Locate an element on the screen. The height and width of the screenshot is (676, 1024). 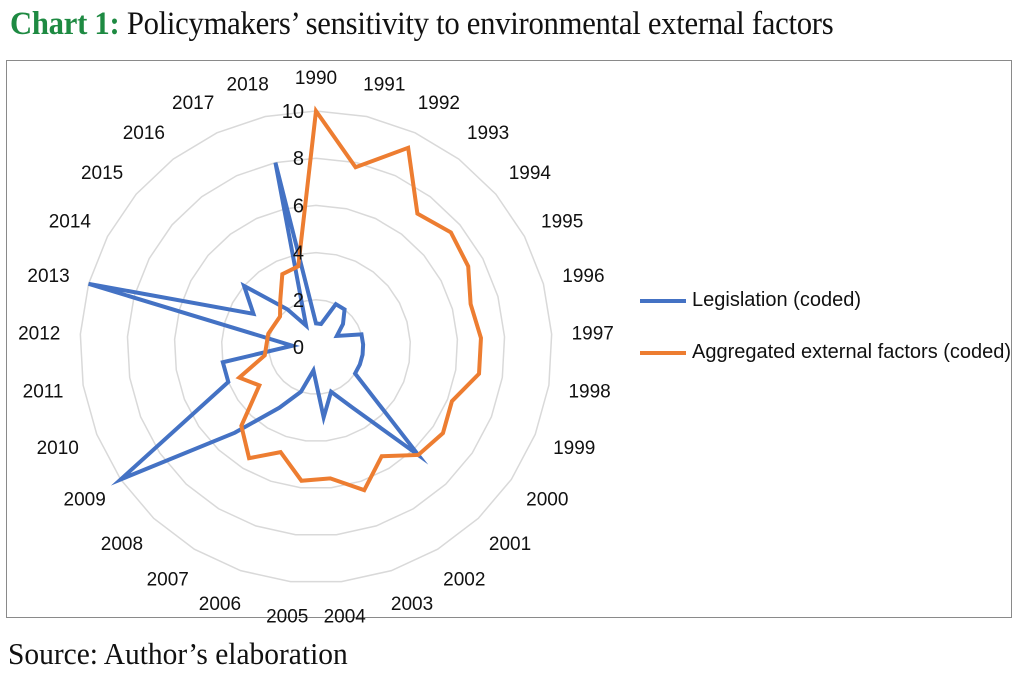
category-label-2009: 2009 is located at coordinates (85, 500).